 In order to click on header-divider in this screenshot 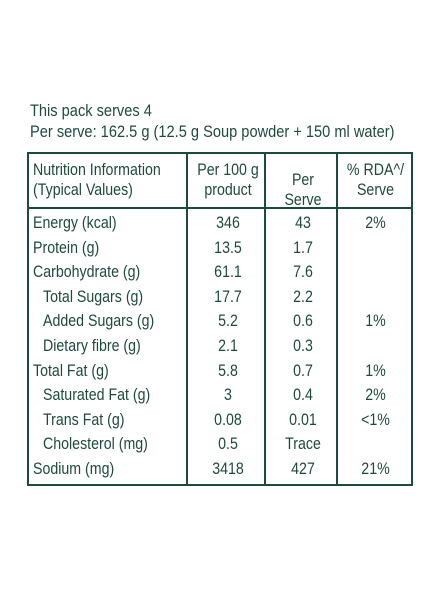, I will do `click(220, 208)`.